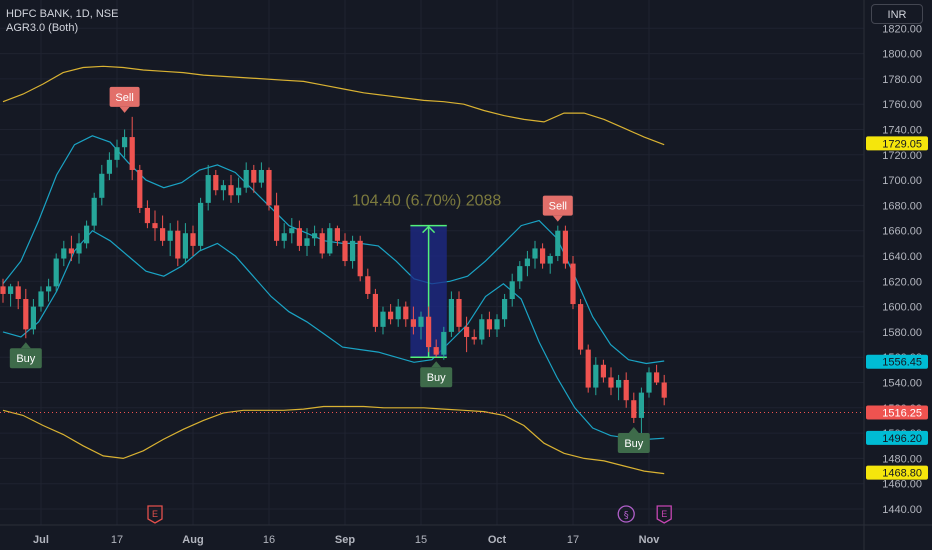 Image resolution: width=932 pixels, height=550 pixels. What do you see at coordinates (902, 333) in the screenshot?
I see `price-tick-label: 1580.00` at bounding box center [902, 333].